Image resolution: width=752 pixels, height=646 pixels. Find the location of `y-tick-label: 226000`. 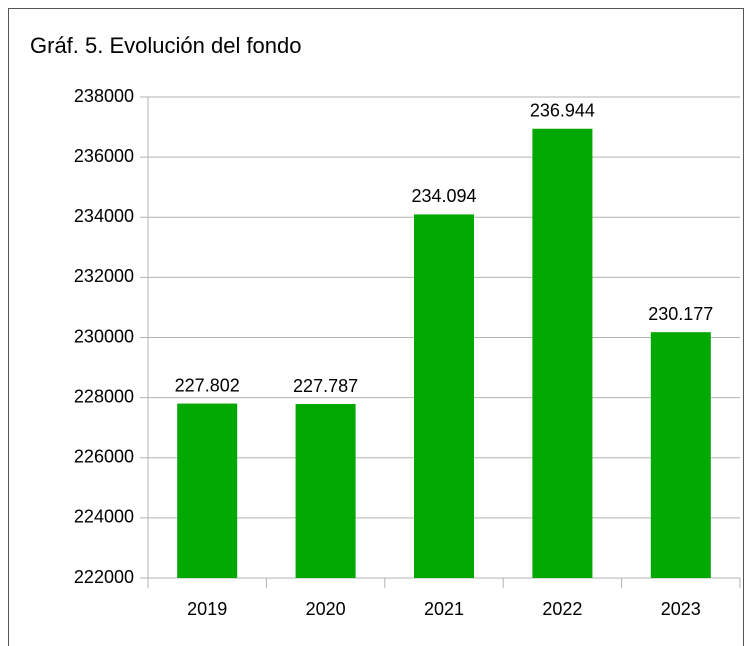

y-tick-label: 226000 is located at coordinates (104, 457).